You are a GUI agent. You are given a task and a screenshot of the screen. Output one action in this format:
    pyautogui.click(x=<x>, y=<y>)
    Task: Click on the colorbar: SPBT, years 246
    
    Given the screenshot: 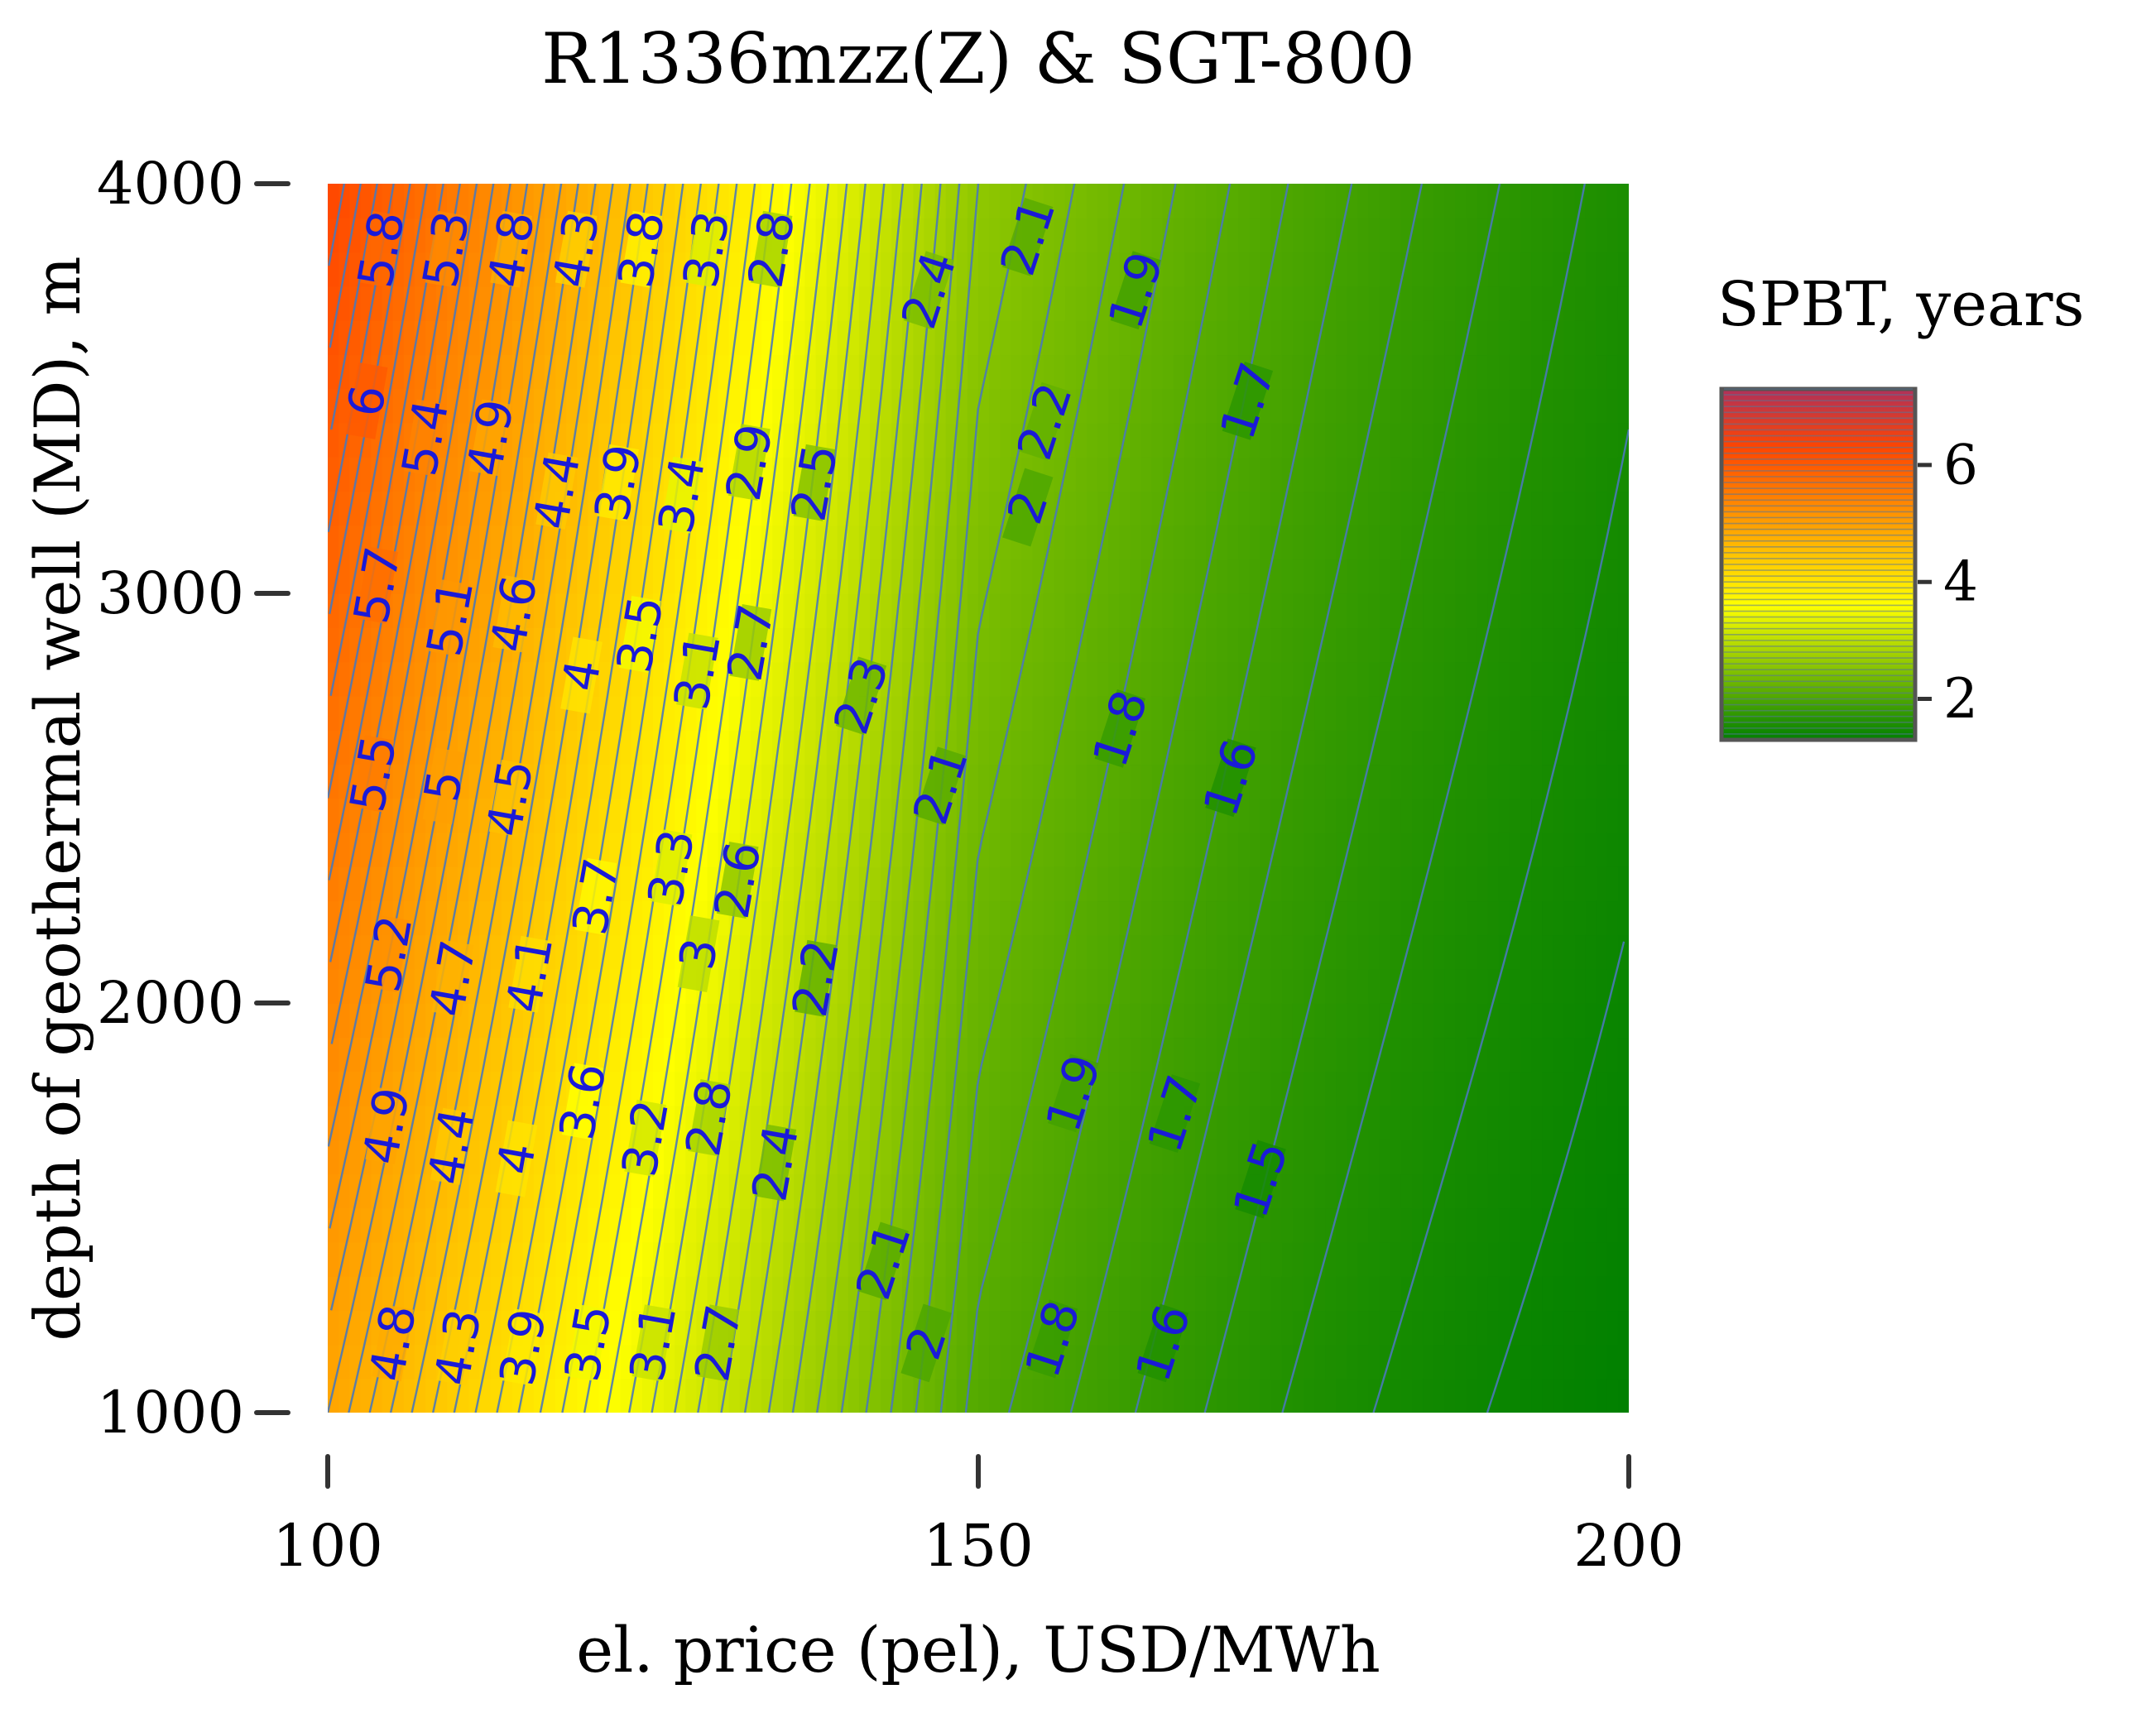 What is the action you would take?
    pyautogui.click(x=1901, y=506)
    